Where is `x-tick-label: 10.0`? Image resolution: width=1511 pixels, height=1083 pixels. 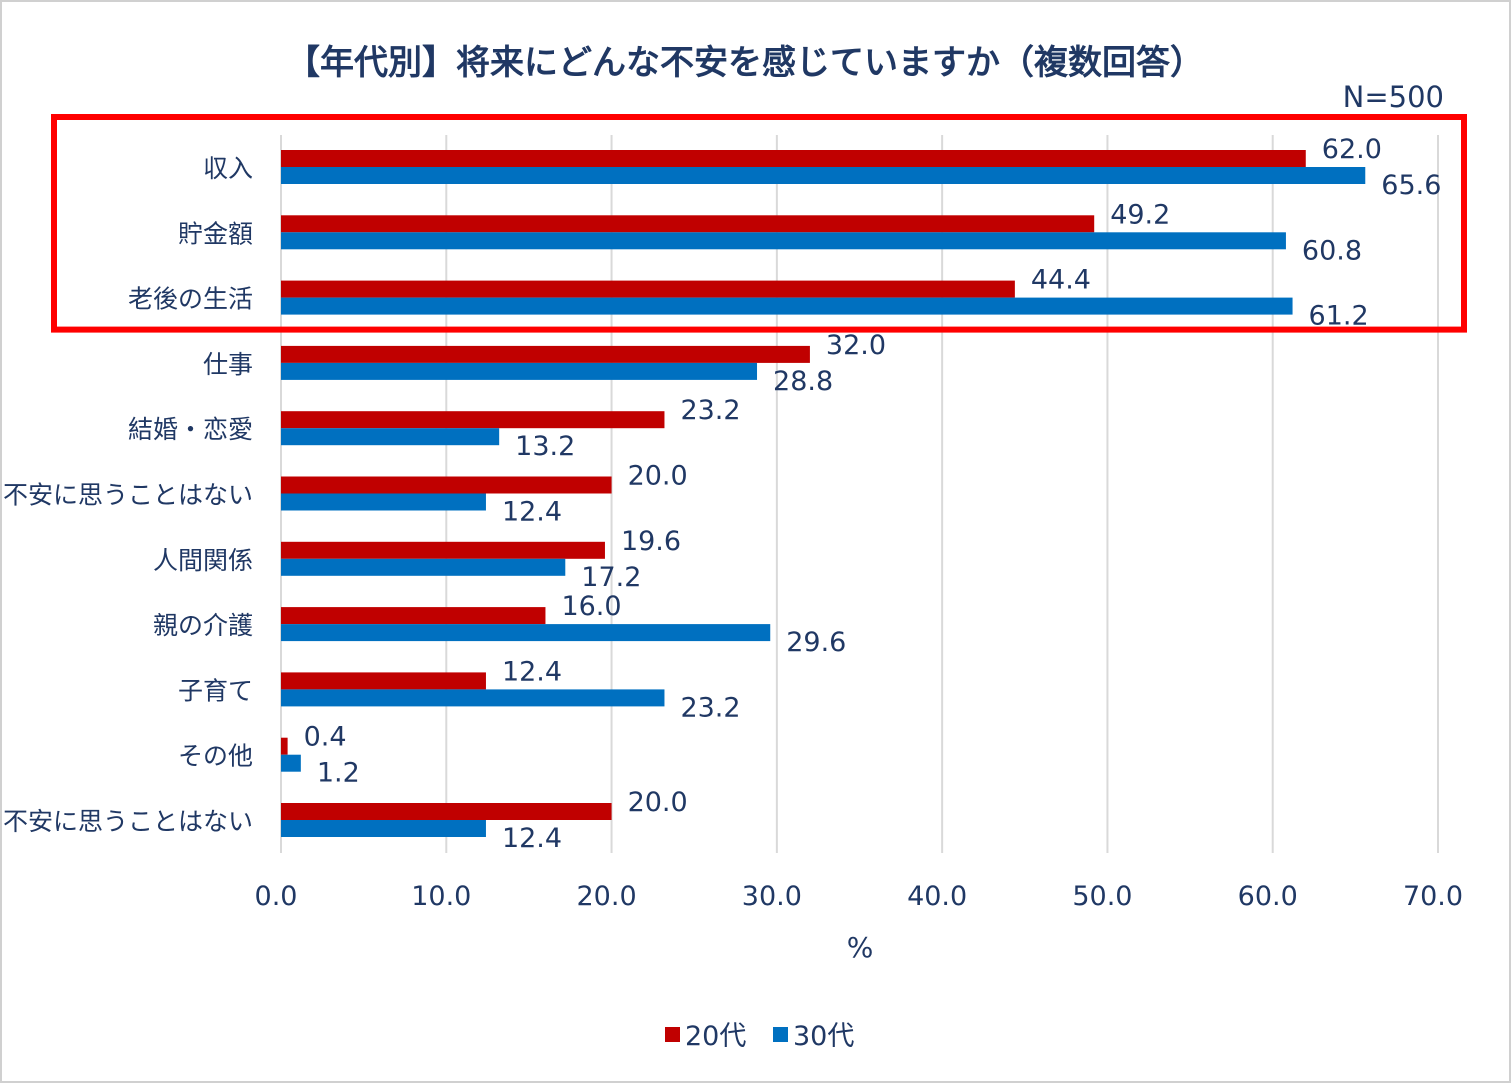 x-tick-label: 10.0 is located at coordinates (441, 896).